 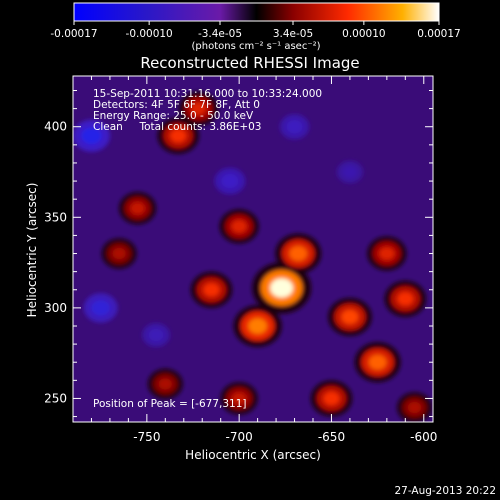 I want to click on y-axis-label: Heliocentric Y (arcsec), so click(x=32, y=250).